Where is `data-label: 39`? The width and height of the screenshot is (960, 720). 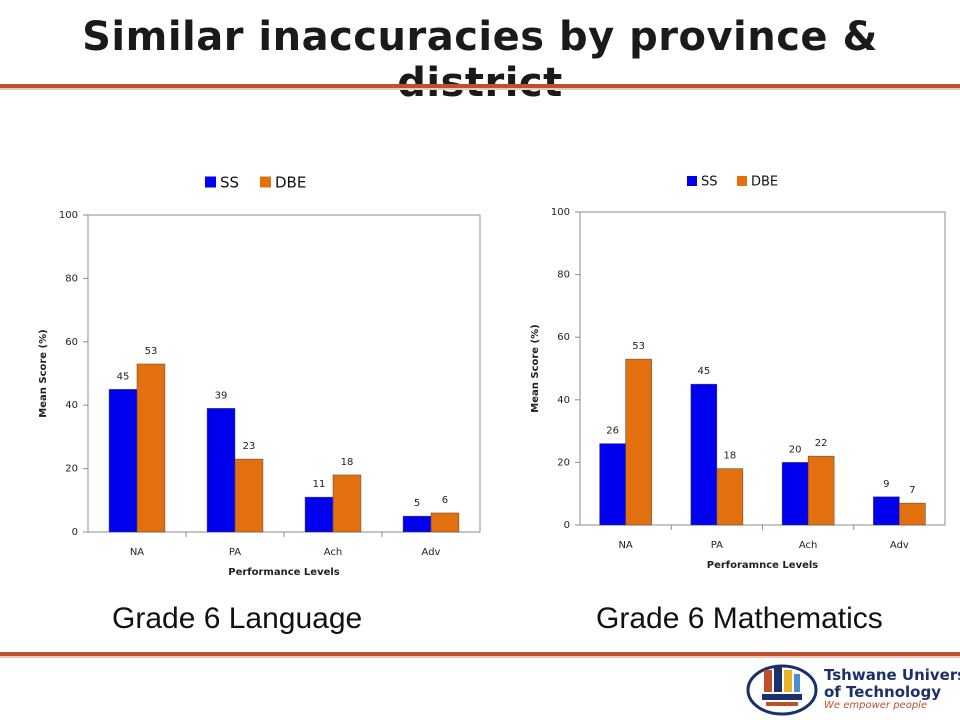
data-label: 39 is located at coordinates (221, 395).